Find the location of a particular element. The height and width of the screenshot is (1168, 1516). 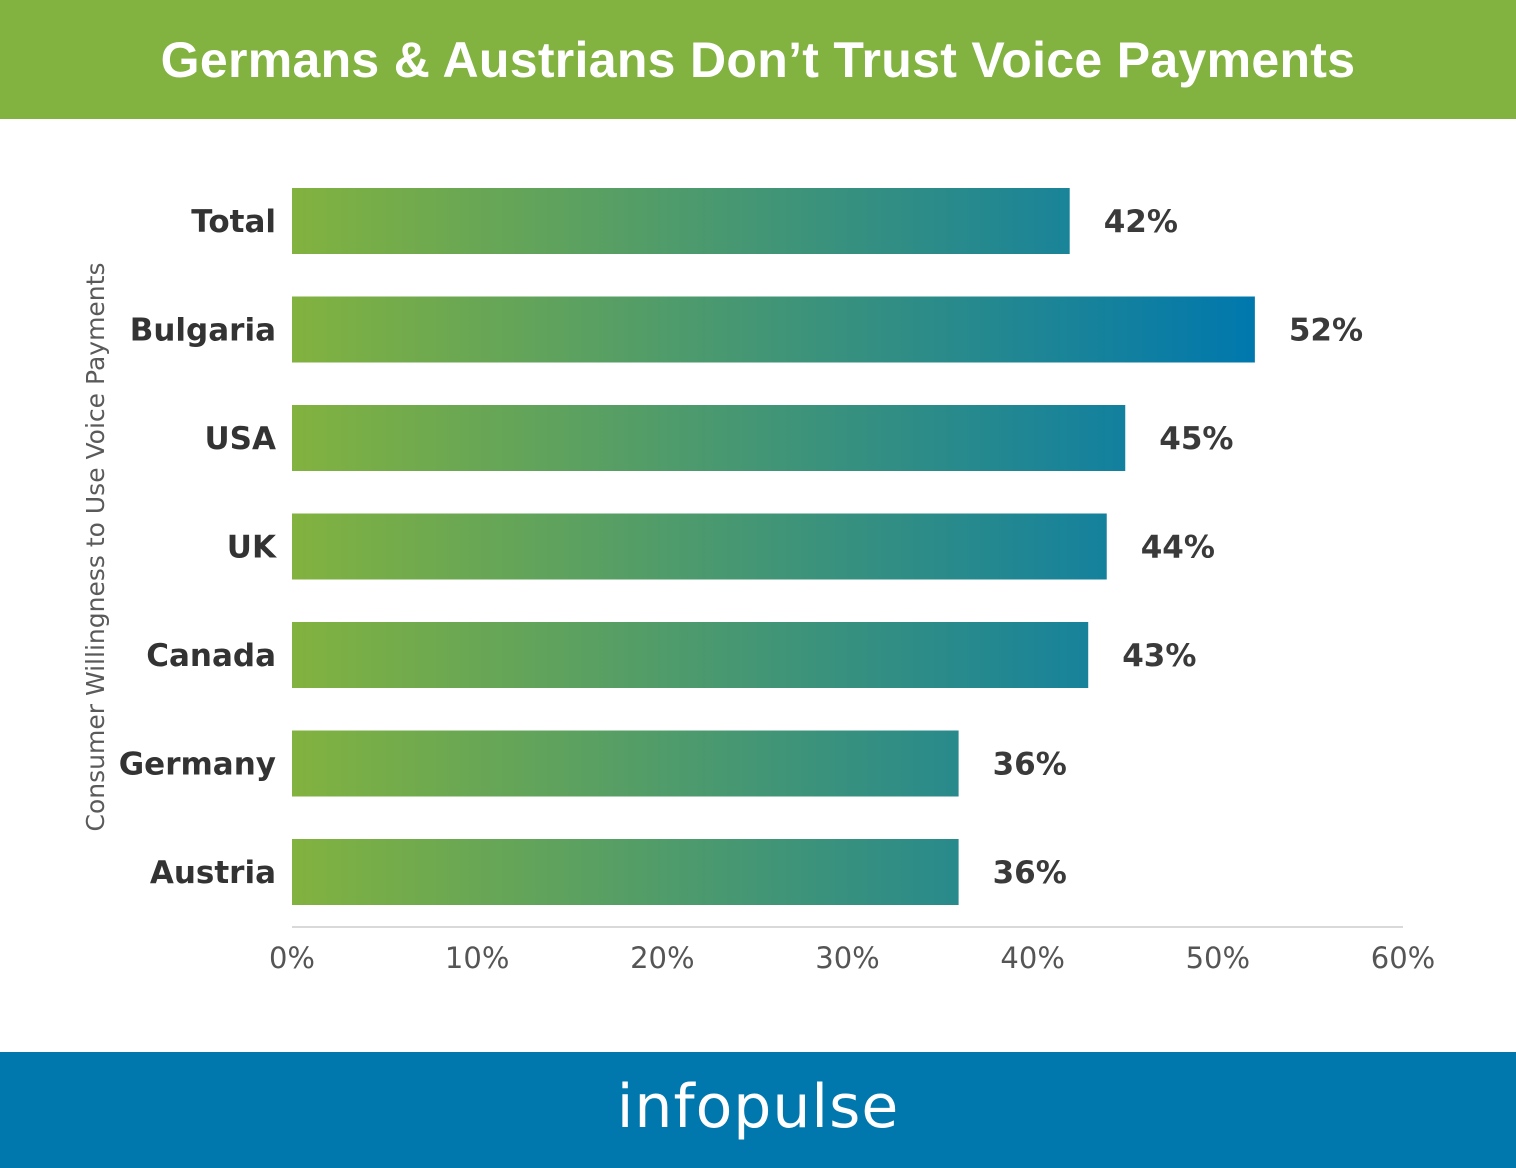

x-tick-label: 60% is located at coordinates (1403, 958).